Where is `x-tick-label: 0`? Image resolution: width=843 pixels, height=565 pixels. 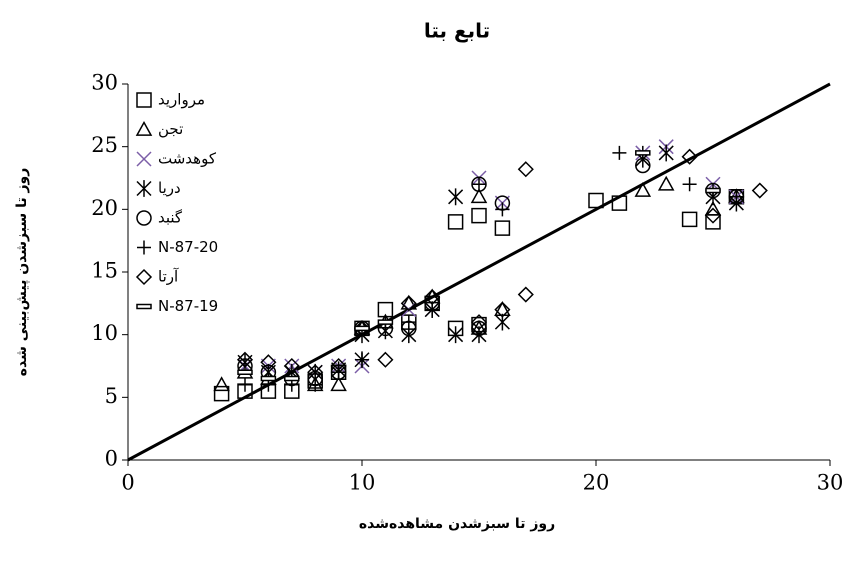
x-tick-label: 0 is located at coordinates (127, 483).